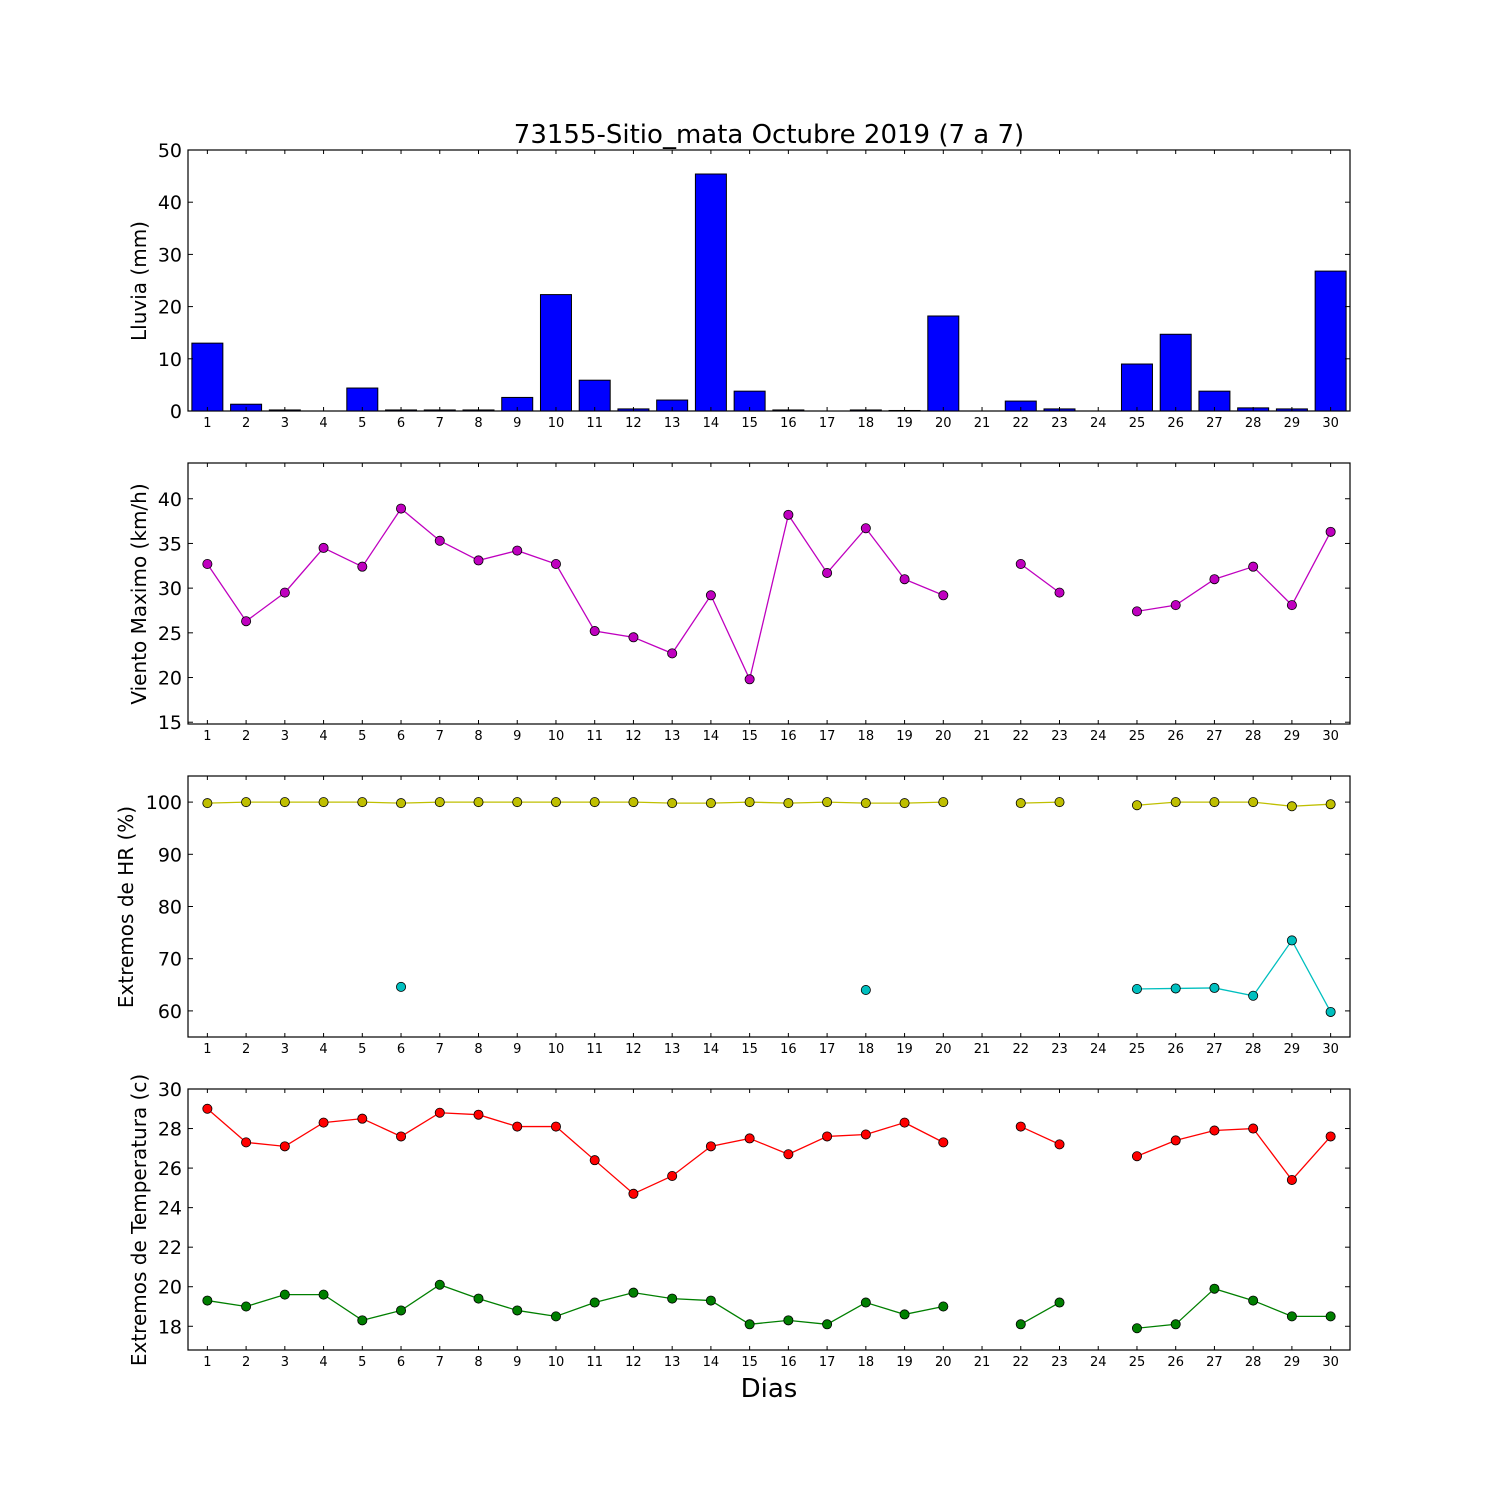 The height and width of the screenshot is (1500, 1500). Describe the element at coordinates (246, 1362) in the screenshot. I see `x-tick-label: 2` at that location.